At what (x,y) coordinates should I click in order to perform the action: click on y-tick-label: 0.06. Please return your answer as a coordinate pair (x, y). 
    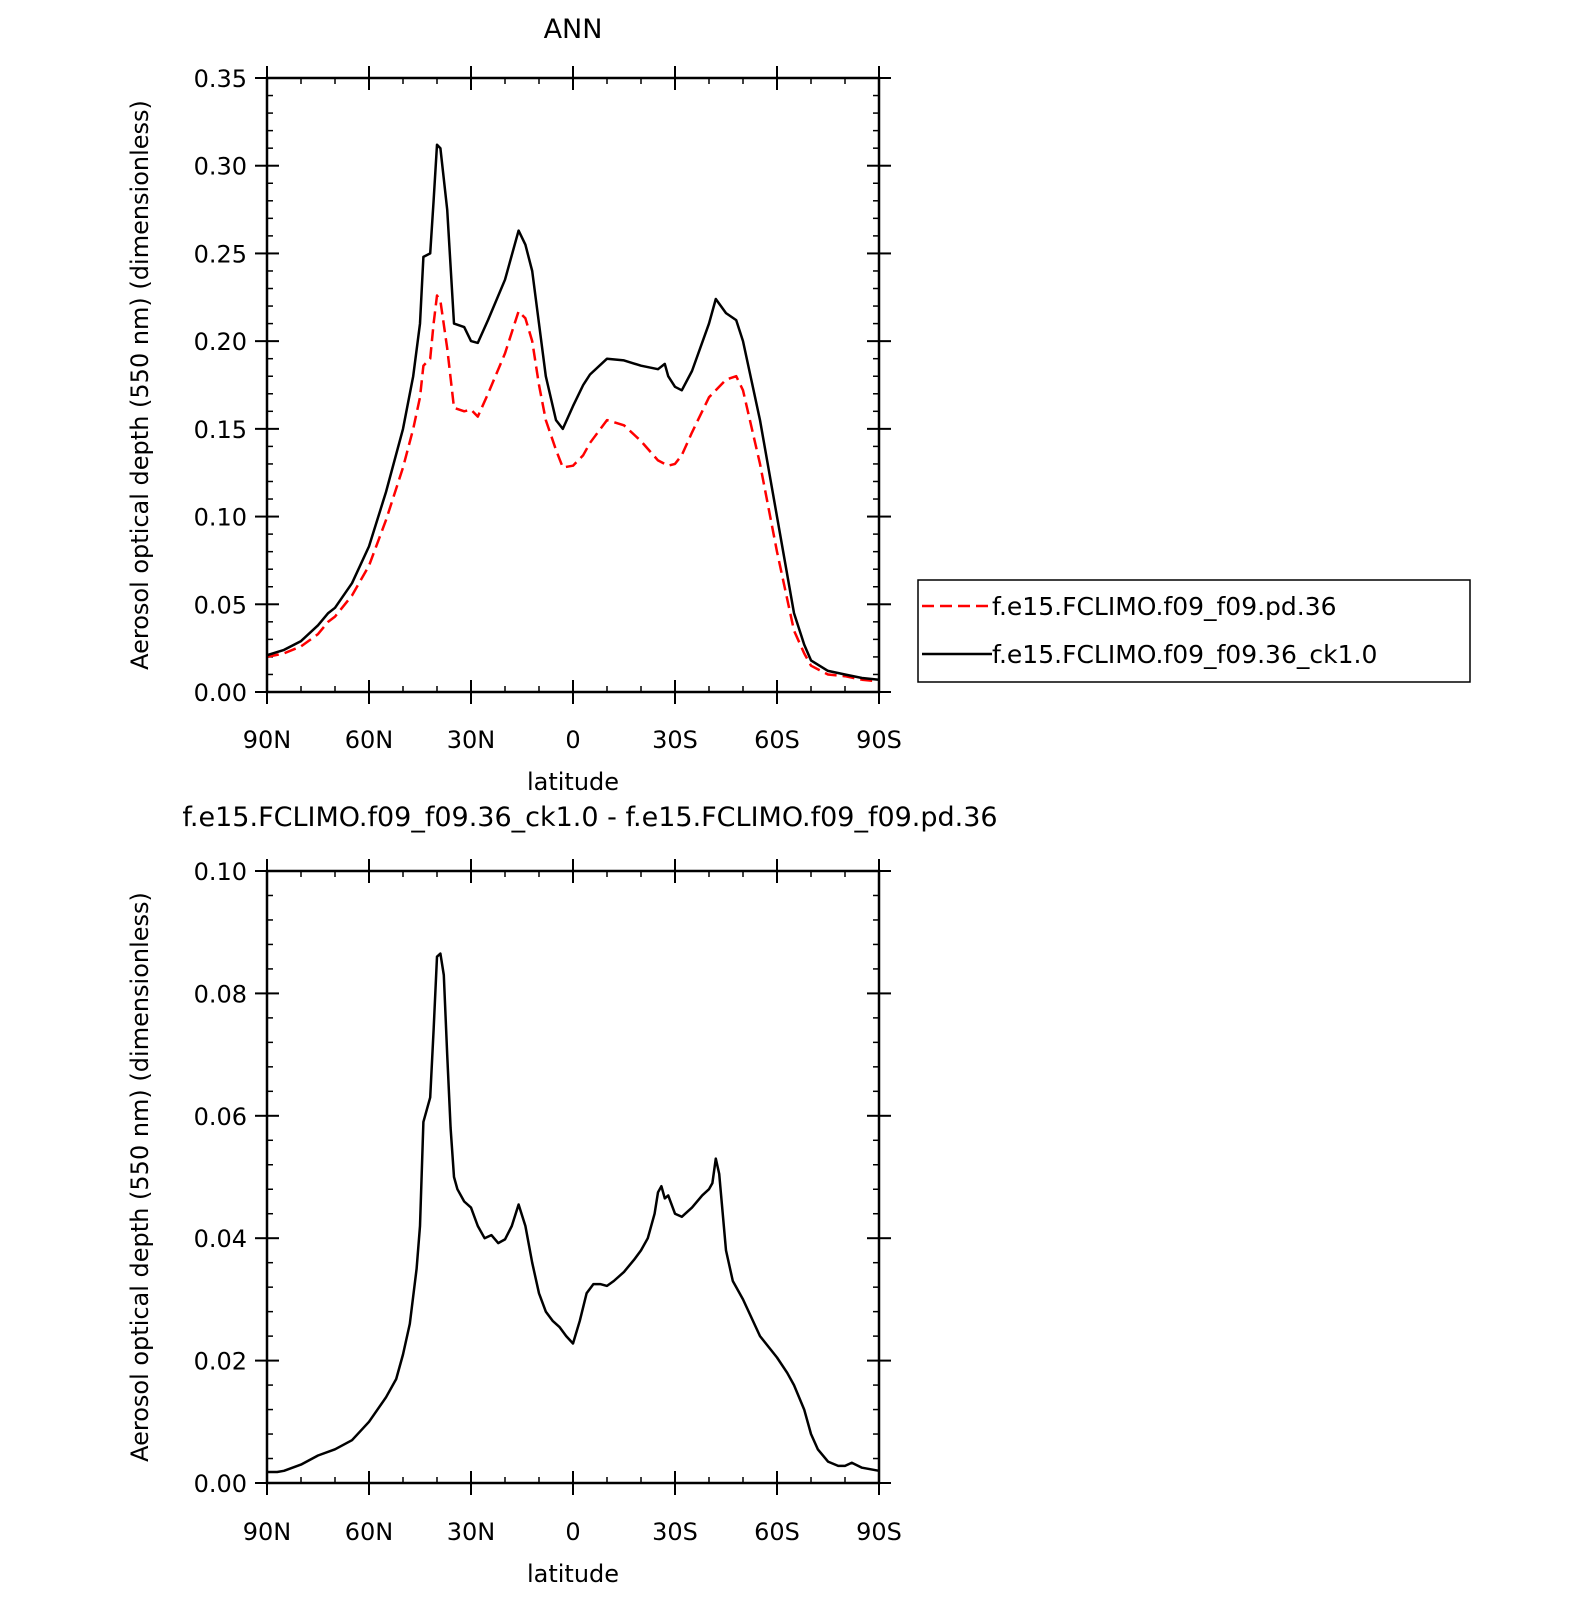
    Looking at the image, I should click on (220, 1117).